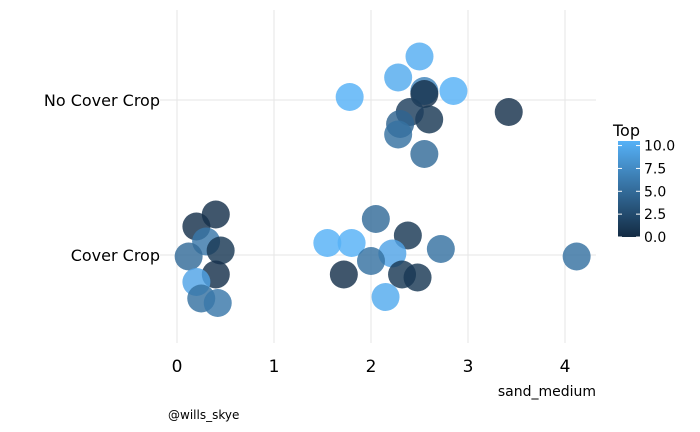 This screenshot has width=700, height=432. I want to click on y-tick-label: No Cover Crop, so click(102, 100).